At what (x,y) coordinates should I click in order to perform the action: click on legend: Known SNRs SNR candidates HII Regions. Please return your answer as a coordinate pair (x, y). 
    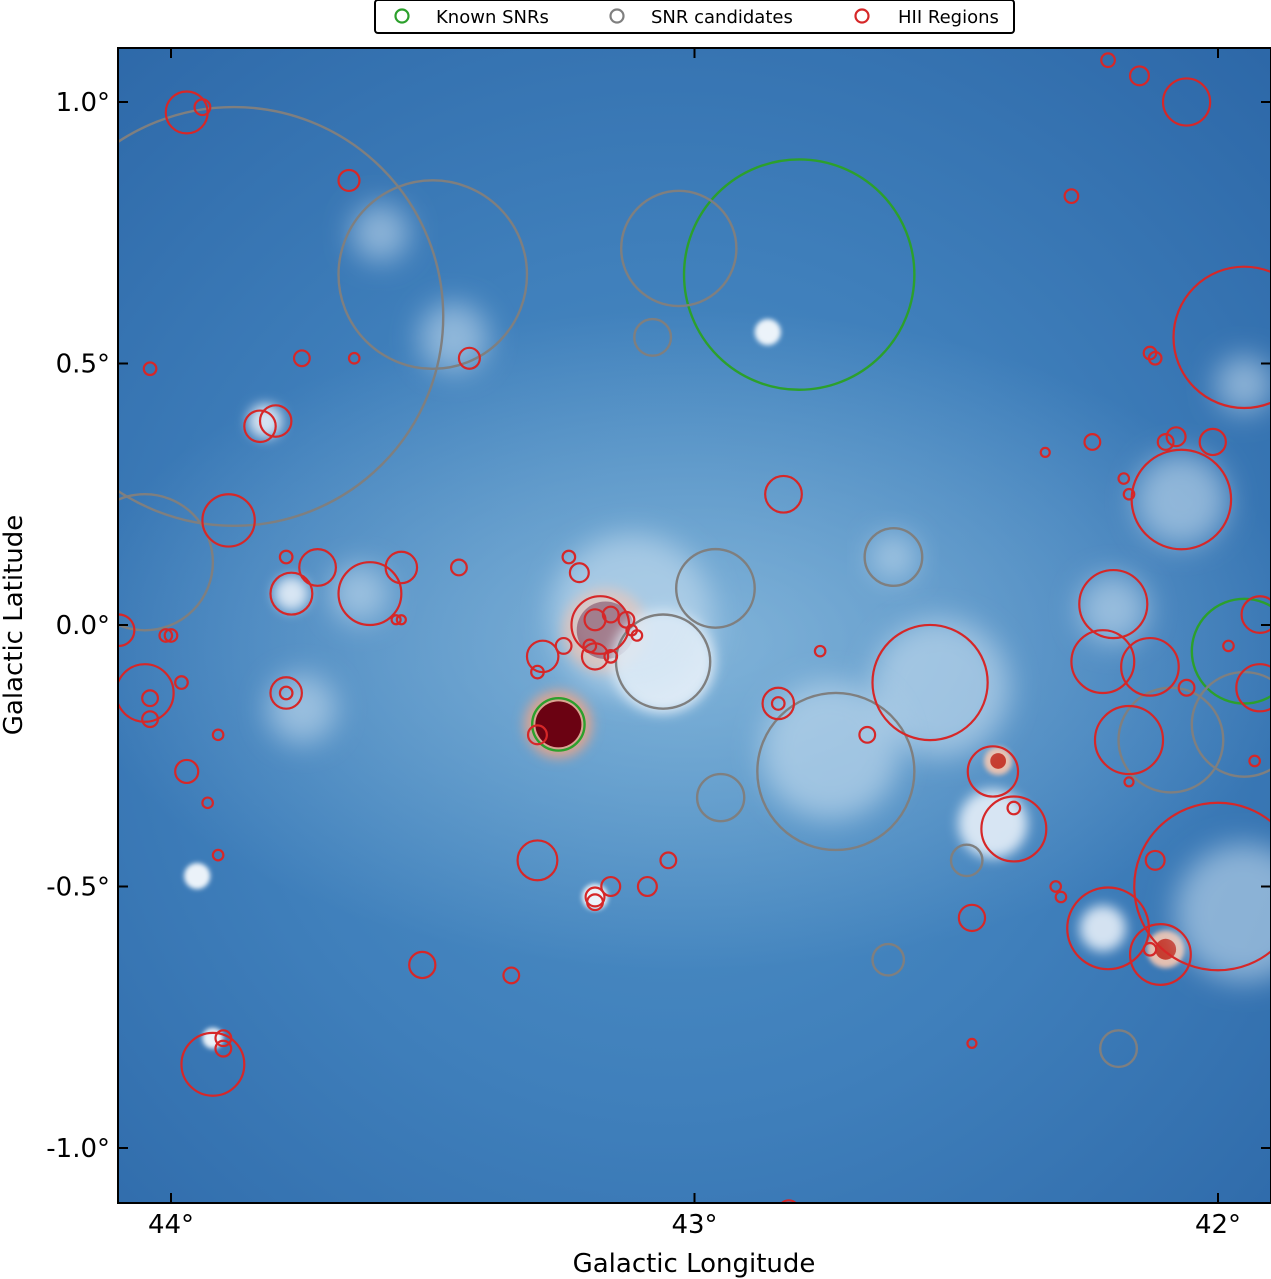
    Looking at the image, I should click on (694, 17).